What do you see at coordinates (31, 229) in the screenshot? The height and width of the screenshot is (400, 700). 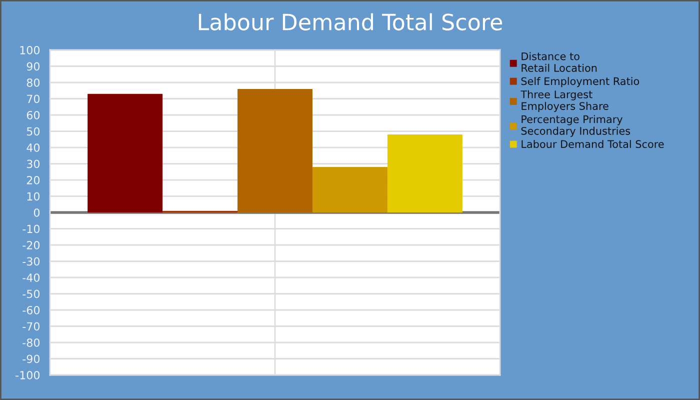 I see `y-tick-label: -10` at bounding box center [31, 229].